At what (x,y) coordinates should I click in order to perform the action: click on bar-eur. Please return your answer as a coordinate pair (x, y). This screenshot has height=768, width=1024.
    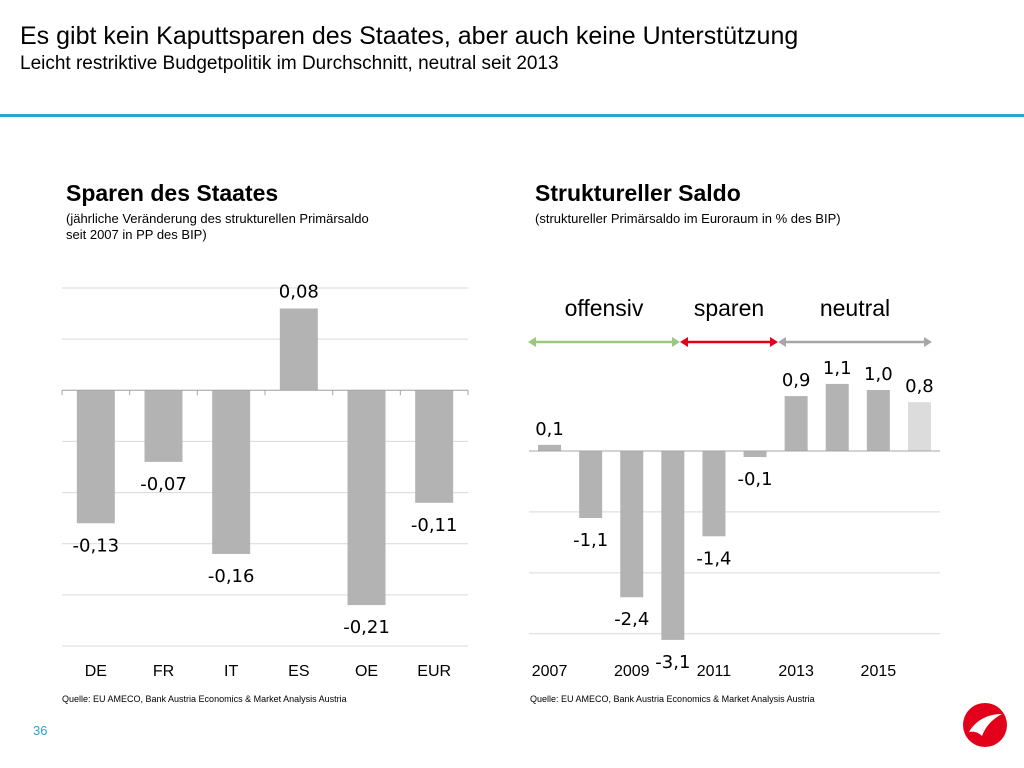
    Looking at the image, I should click on (434, 446).